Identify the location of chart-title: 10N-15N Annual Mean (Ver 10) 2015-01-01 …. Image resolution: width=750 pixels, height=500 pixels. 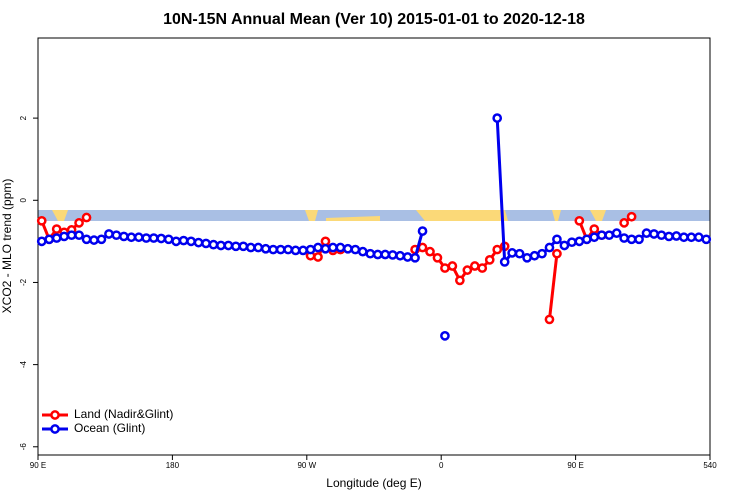
(374, 19).